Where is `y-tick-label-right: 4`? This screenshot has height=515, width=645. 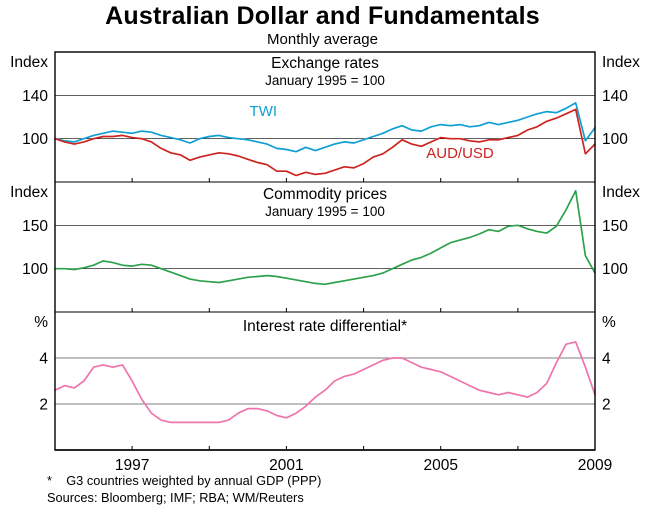
y-tick-label-right: 4 is located at coordinates (606, 359).